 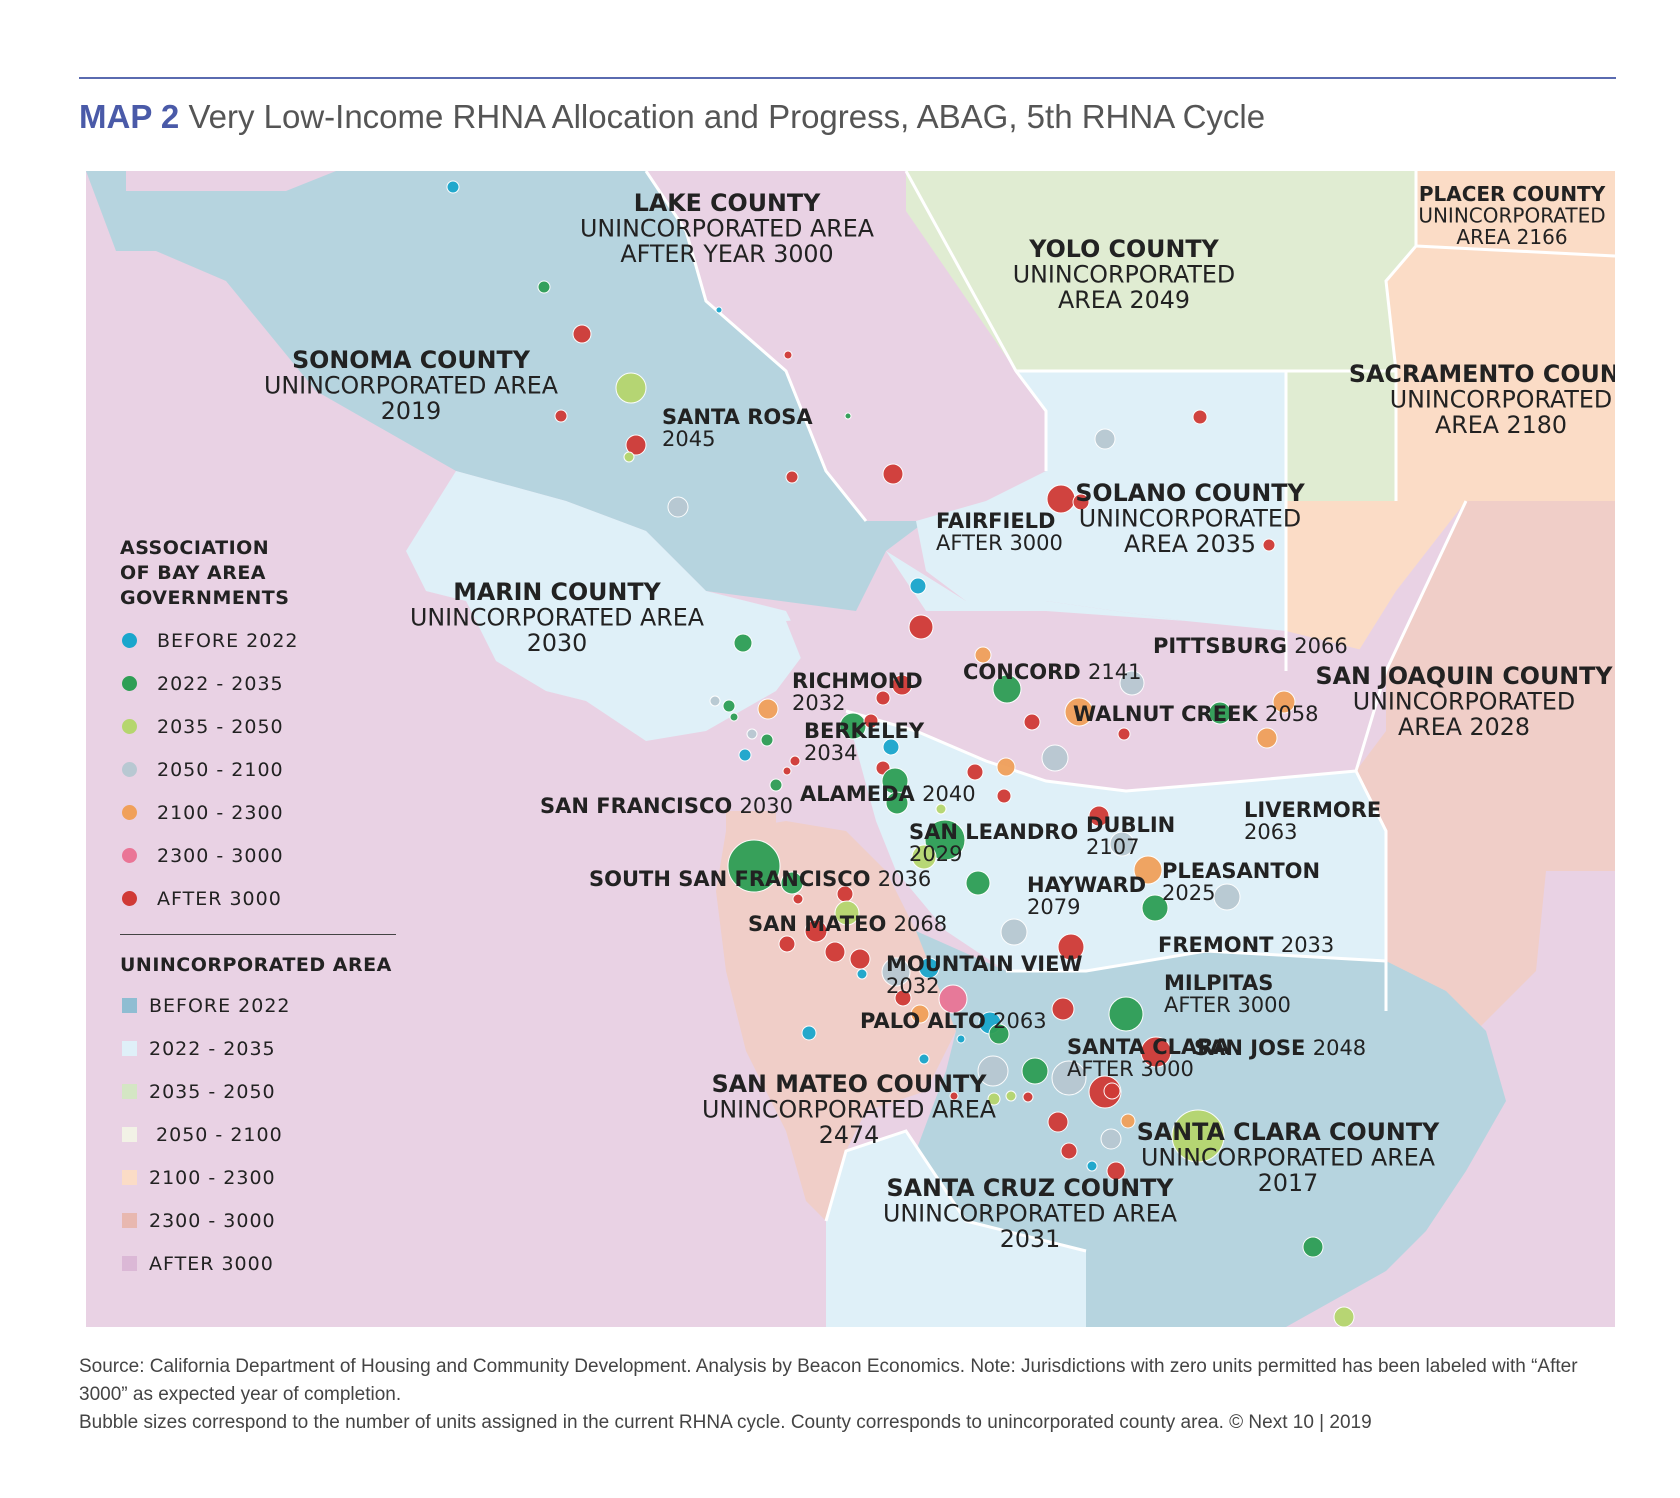 I want to click on legend-label: 2035 - 2050, so click(x=220, y=726).